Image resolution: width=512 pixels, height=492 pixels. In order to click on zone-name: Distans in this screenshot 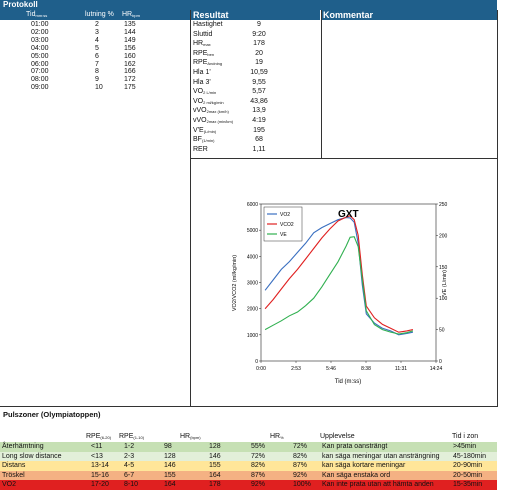, I will do `click(14, 466)`.